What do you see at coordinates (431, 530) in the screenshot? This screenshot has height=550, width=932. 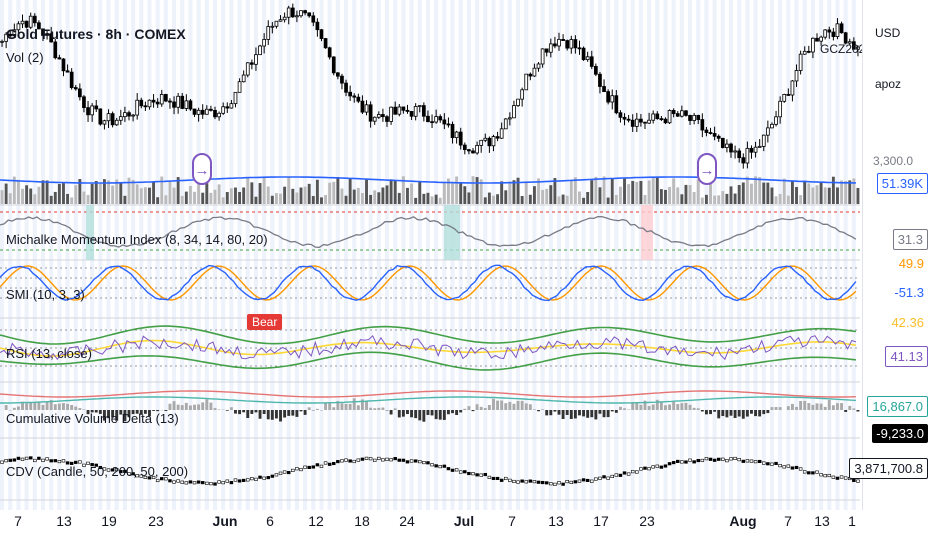 I see `time-axis` at bounding box center [431, 530].